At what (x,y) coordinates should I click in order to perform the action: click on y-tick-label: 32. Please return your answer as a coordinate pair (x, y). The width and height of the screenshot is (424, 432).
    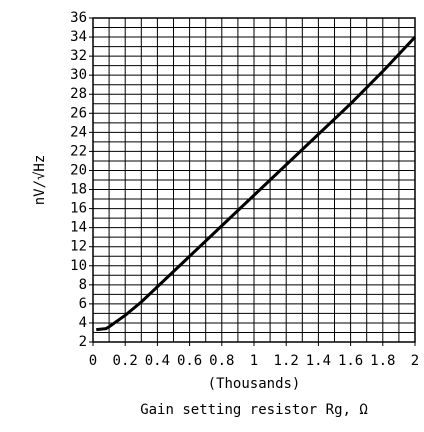
    Looking at the image, I should click on (78, 56).